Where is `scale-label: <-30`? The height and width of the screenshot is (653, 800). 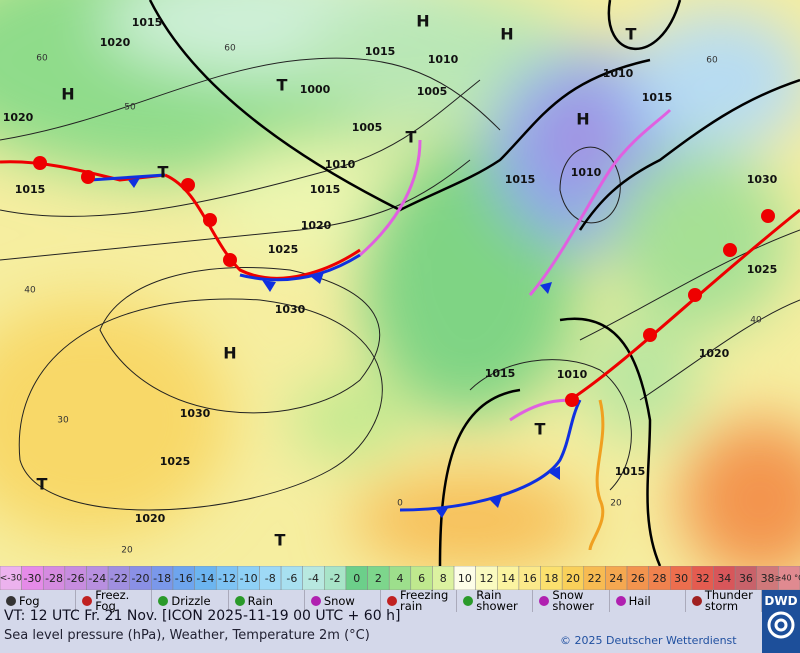
scale-label: <-30 is located at coordinates (11, 579).